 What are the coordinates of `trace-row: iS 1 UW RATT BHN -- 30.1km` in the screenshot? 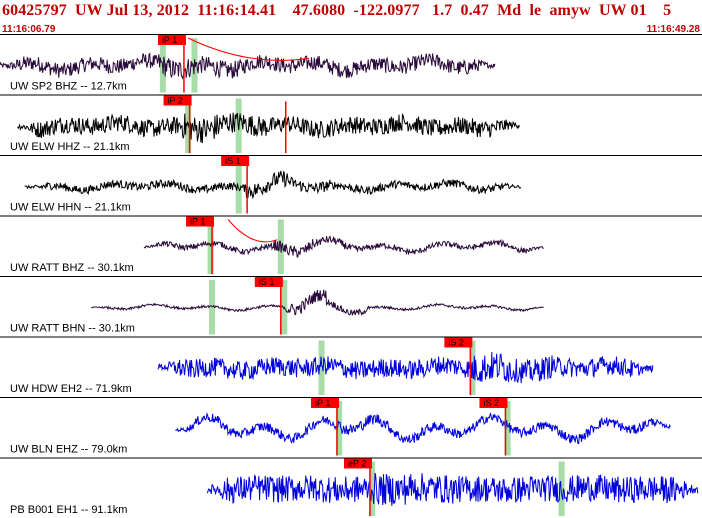 It's located at (351, 305).